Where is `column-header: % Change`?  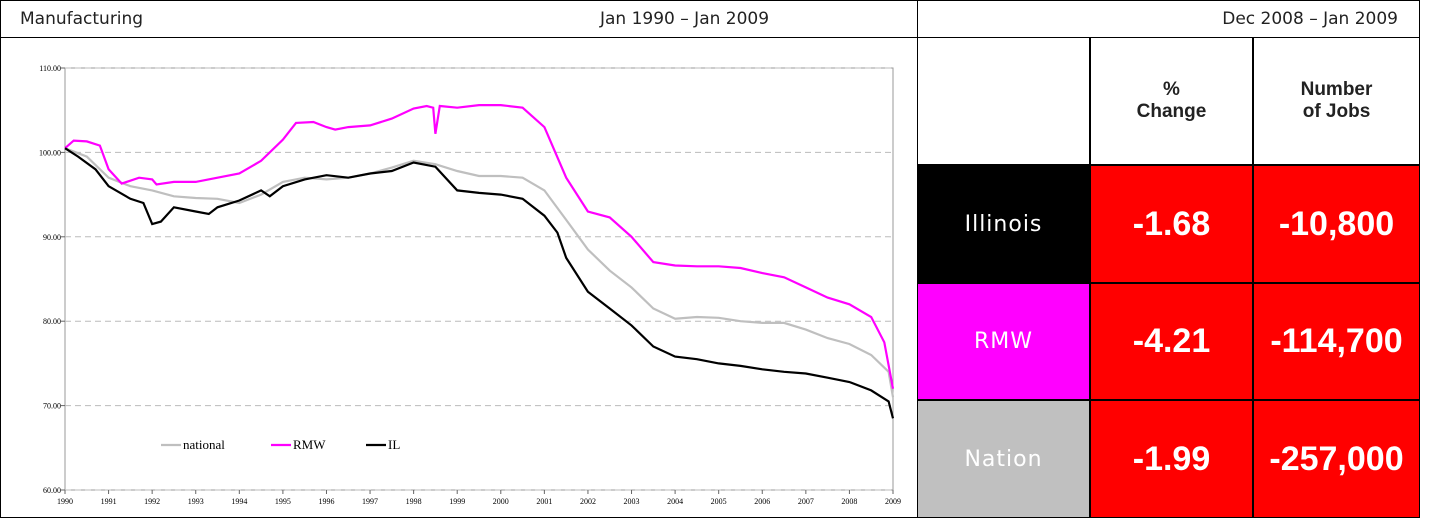
column-header: % Change is located at coordinates (1171, 101).